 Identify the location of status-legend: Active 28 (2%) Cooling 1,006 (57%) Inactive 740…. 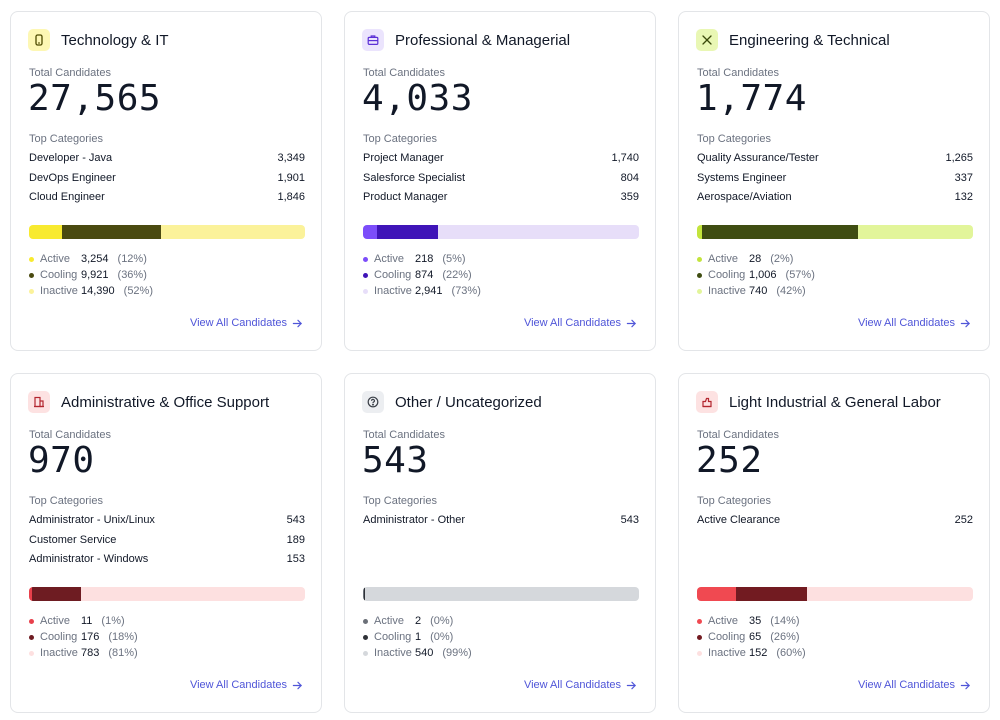
(756, 275).